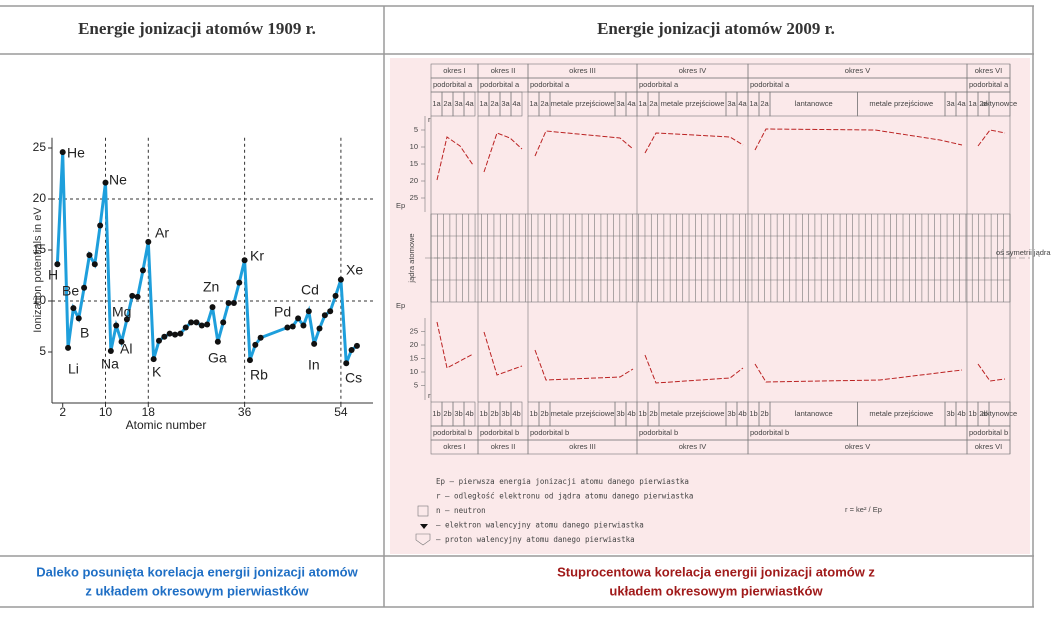  Describe the element at coordinates (341, 412) in the screenshot. I see `x-tick-label: 54` at that location.